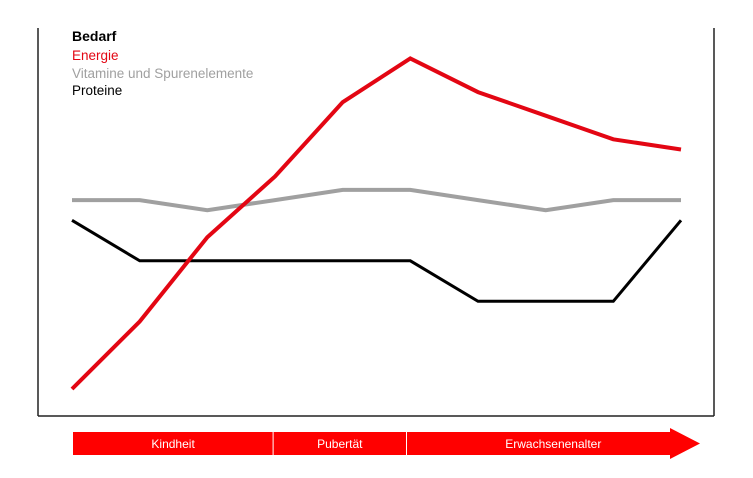  Describe the element at coordinates (162, 73) in the screenshot. I see `legend-entry-vitamine: Vitamine und Spurenelemente` at that location.